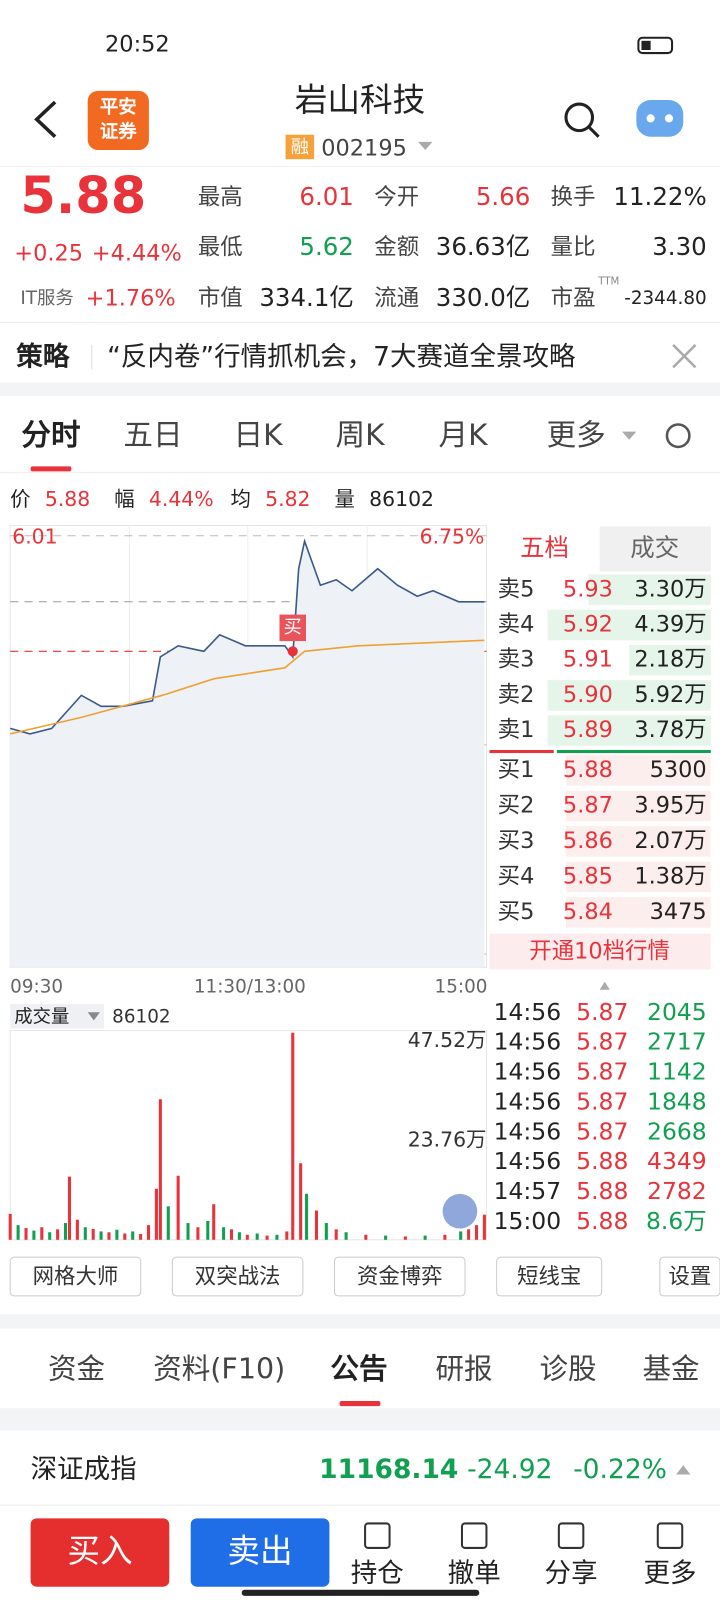 The image size is (720, 1600). What do you see at coordinates (306, 297) in the screenshot?
I see `field-value: 334.1亿` at bounding box center [306, 297].